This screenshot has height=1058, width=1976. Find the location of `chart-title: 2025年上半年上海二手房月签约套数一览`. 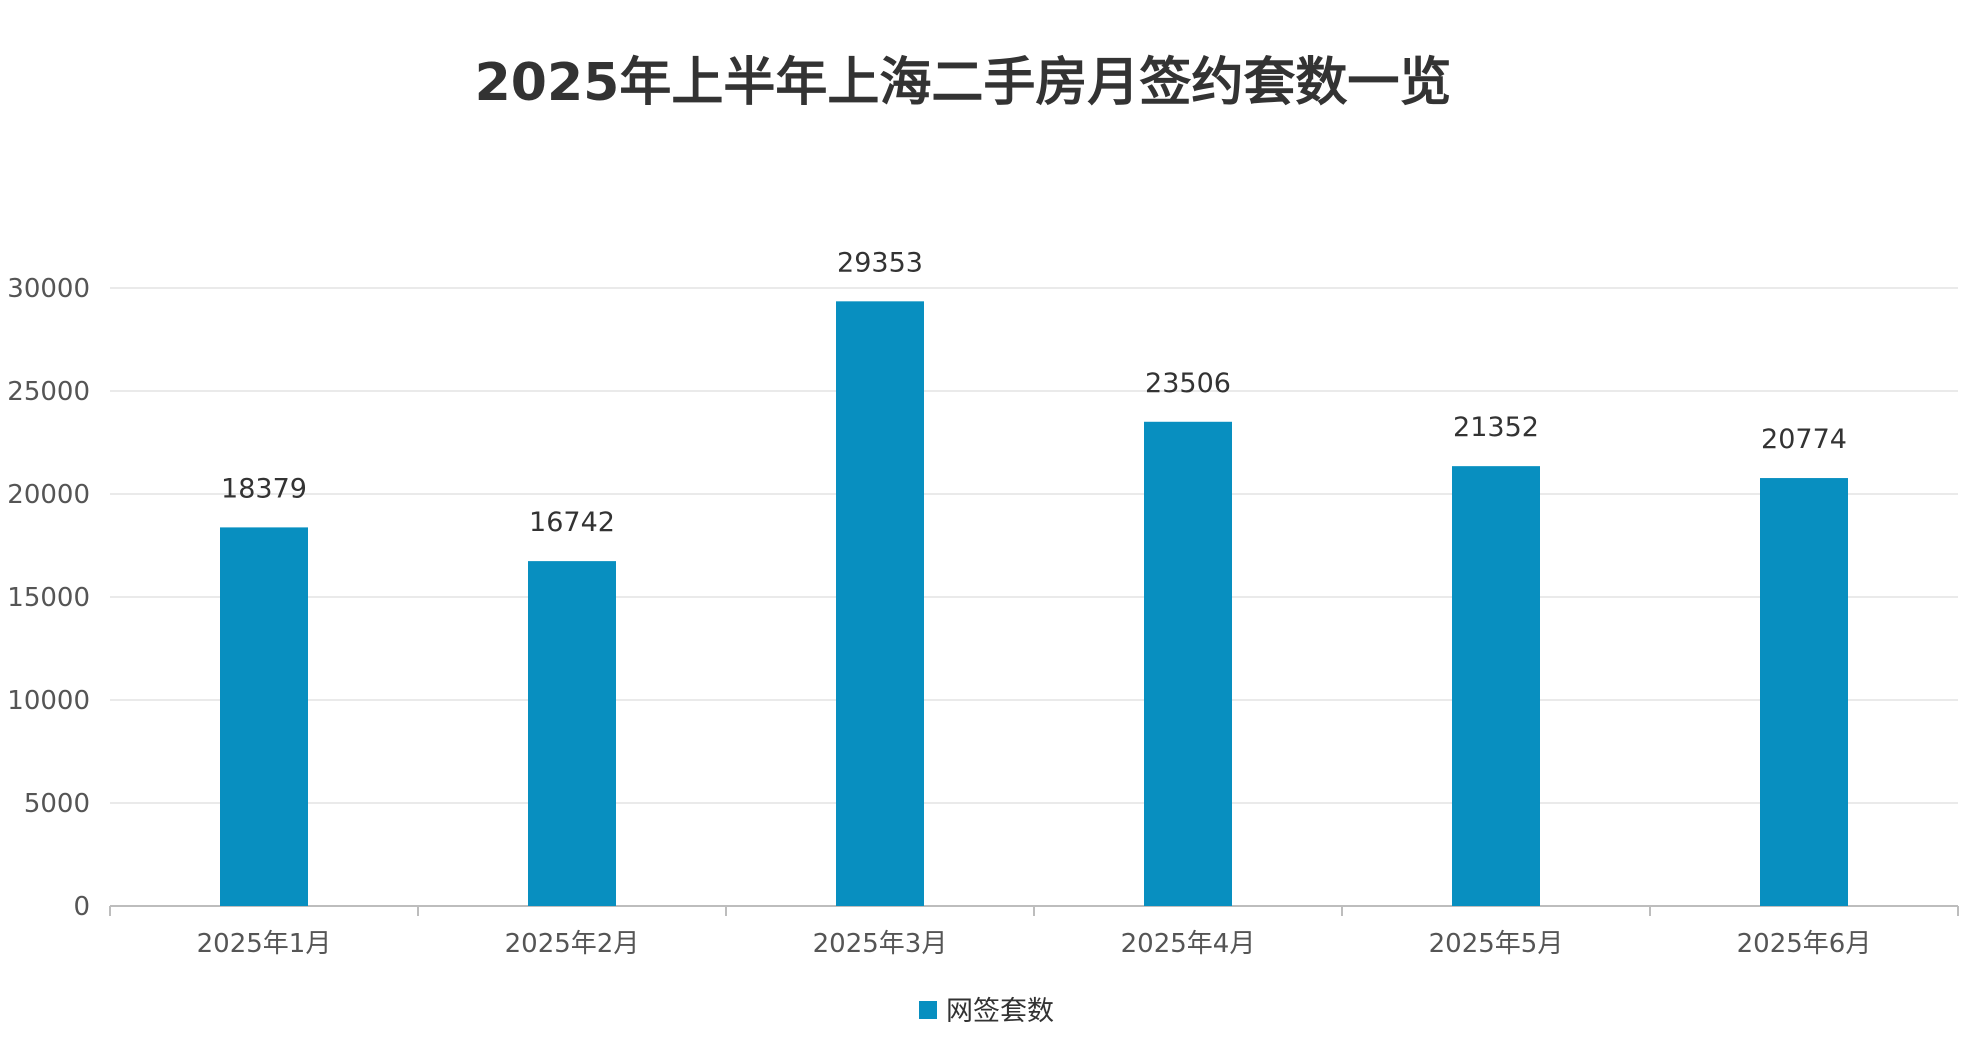

chart-title: 2025年上半年上海二手房月签约套数一览 is located at coordinates (963, 83).